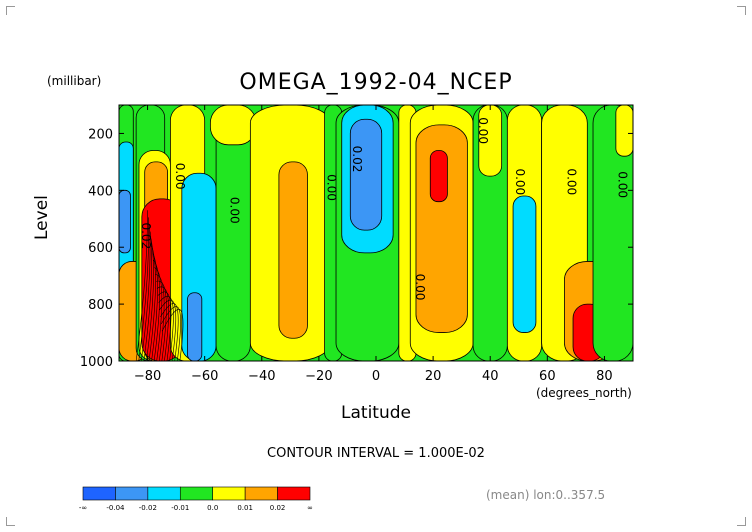 Image resolution: width=752 pixels, height=532 pixels. I want to click on y-tick-label: 600, so click(100, 248).